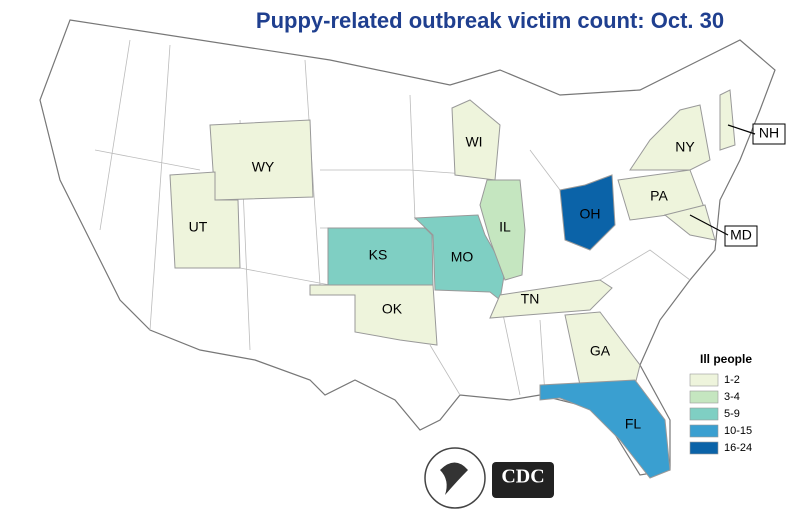 Image resolution: width=800 pixels, height=522 pixels. What do you see at coordinates (263, 167) in the screenshot?
I see `state-label: WY` at bounding box center [263, 167].